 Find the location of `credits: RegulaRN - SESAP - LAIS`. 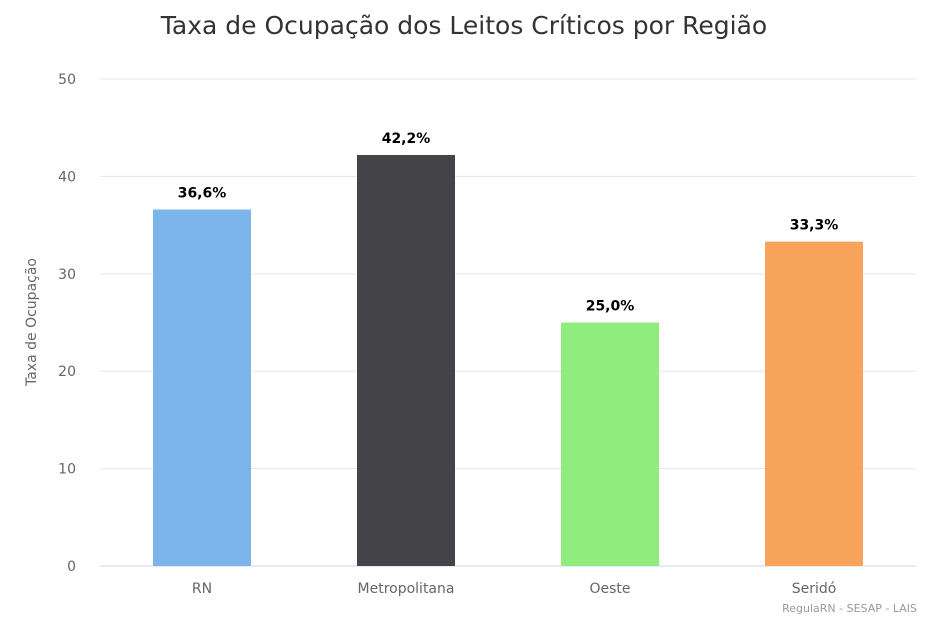

credits: RegulaRN - SESAP - LAIS is located at coordinates (849, 608).